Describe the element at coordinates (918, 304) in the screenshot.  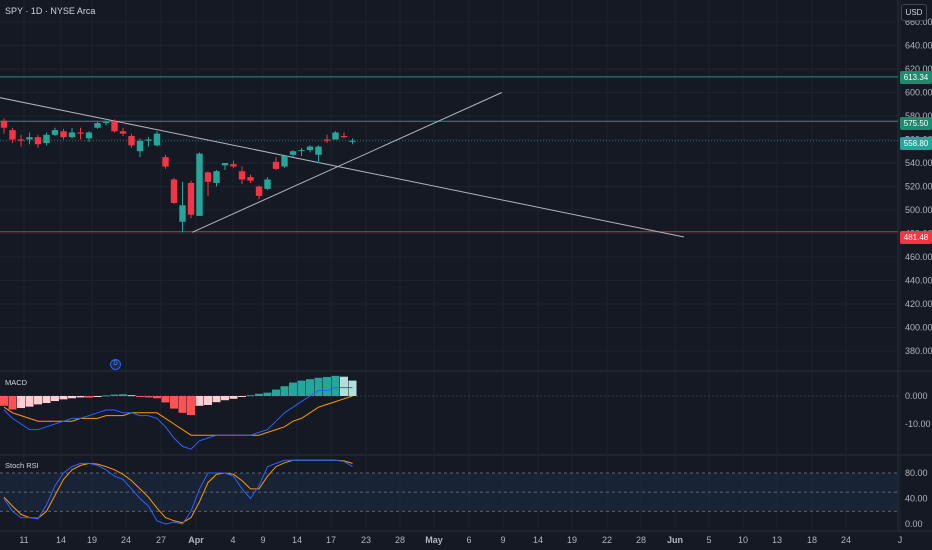
I see `price-axis-tick: 420.00` at that location.